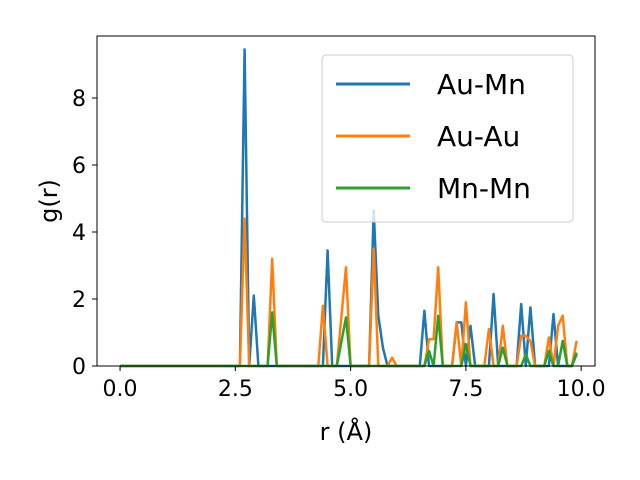 This screenshot has width=640, height=480. Describe the element at coordinates (79, 300) in the screenshot. I see `y-tick-label: 2` at that location.